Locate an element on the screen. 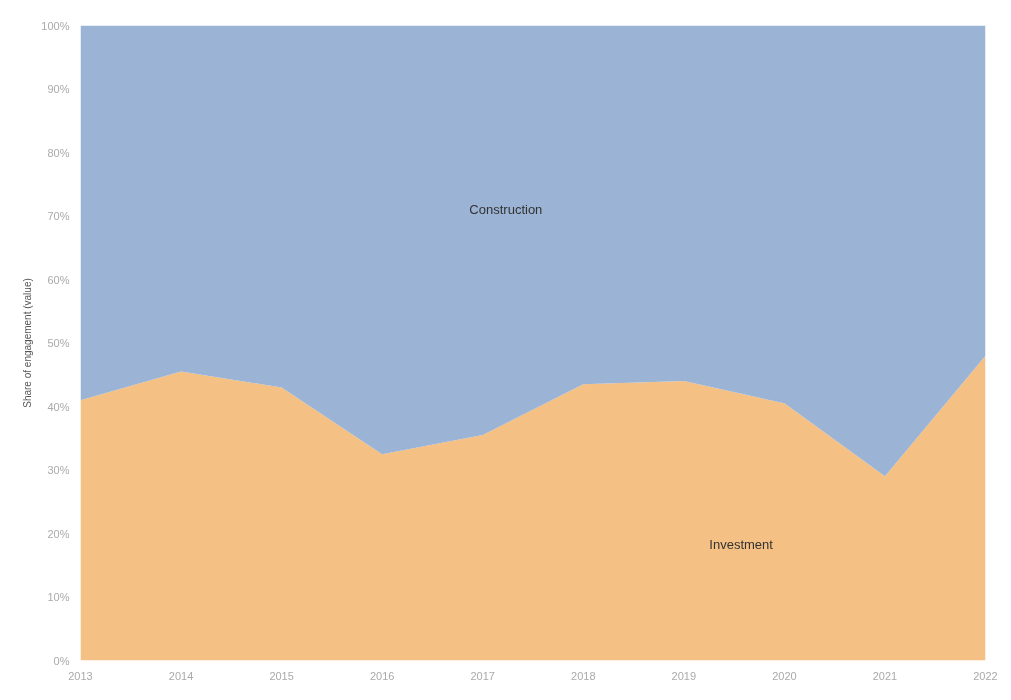  y-tick-label: 100% is located at coordinates (55, 25).